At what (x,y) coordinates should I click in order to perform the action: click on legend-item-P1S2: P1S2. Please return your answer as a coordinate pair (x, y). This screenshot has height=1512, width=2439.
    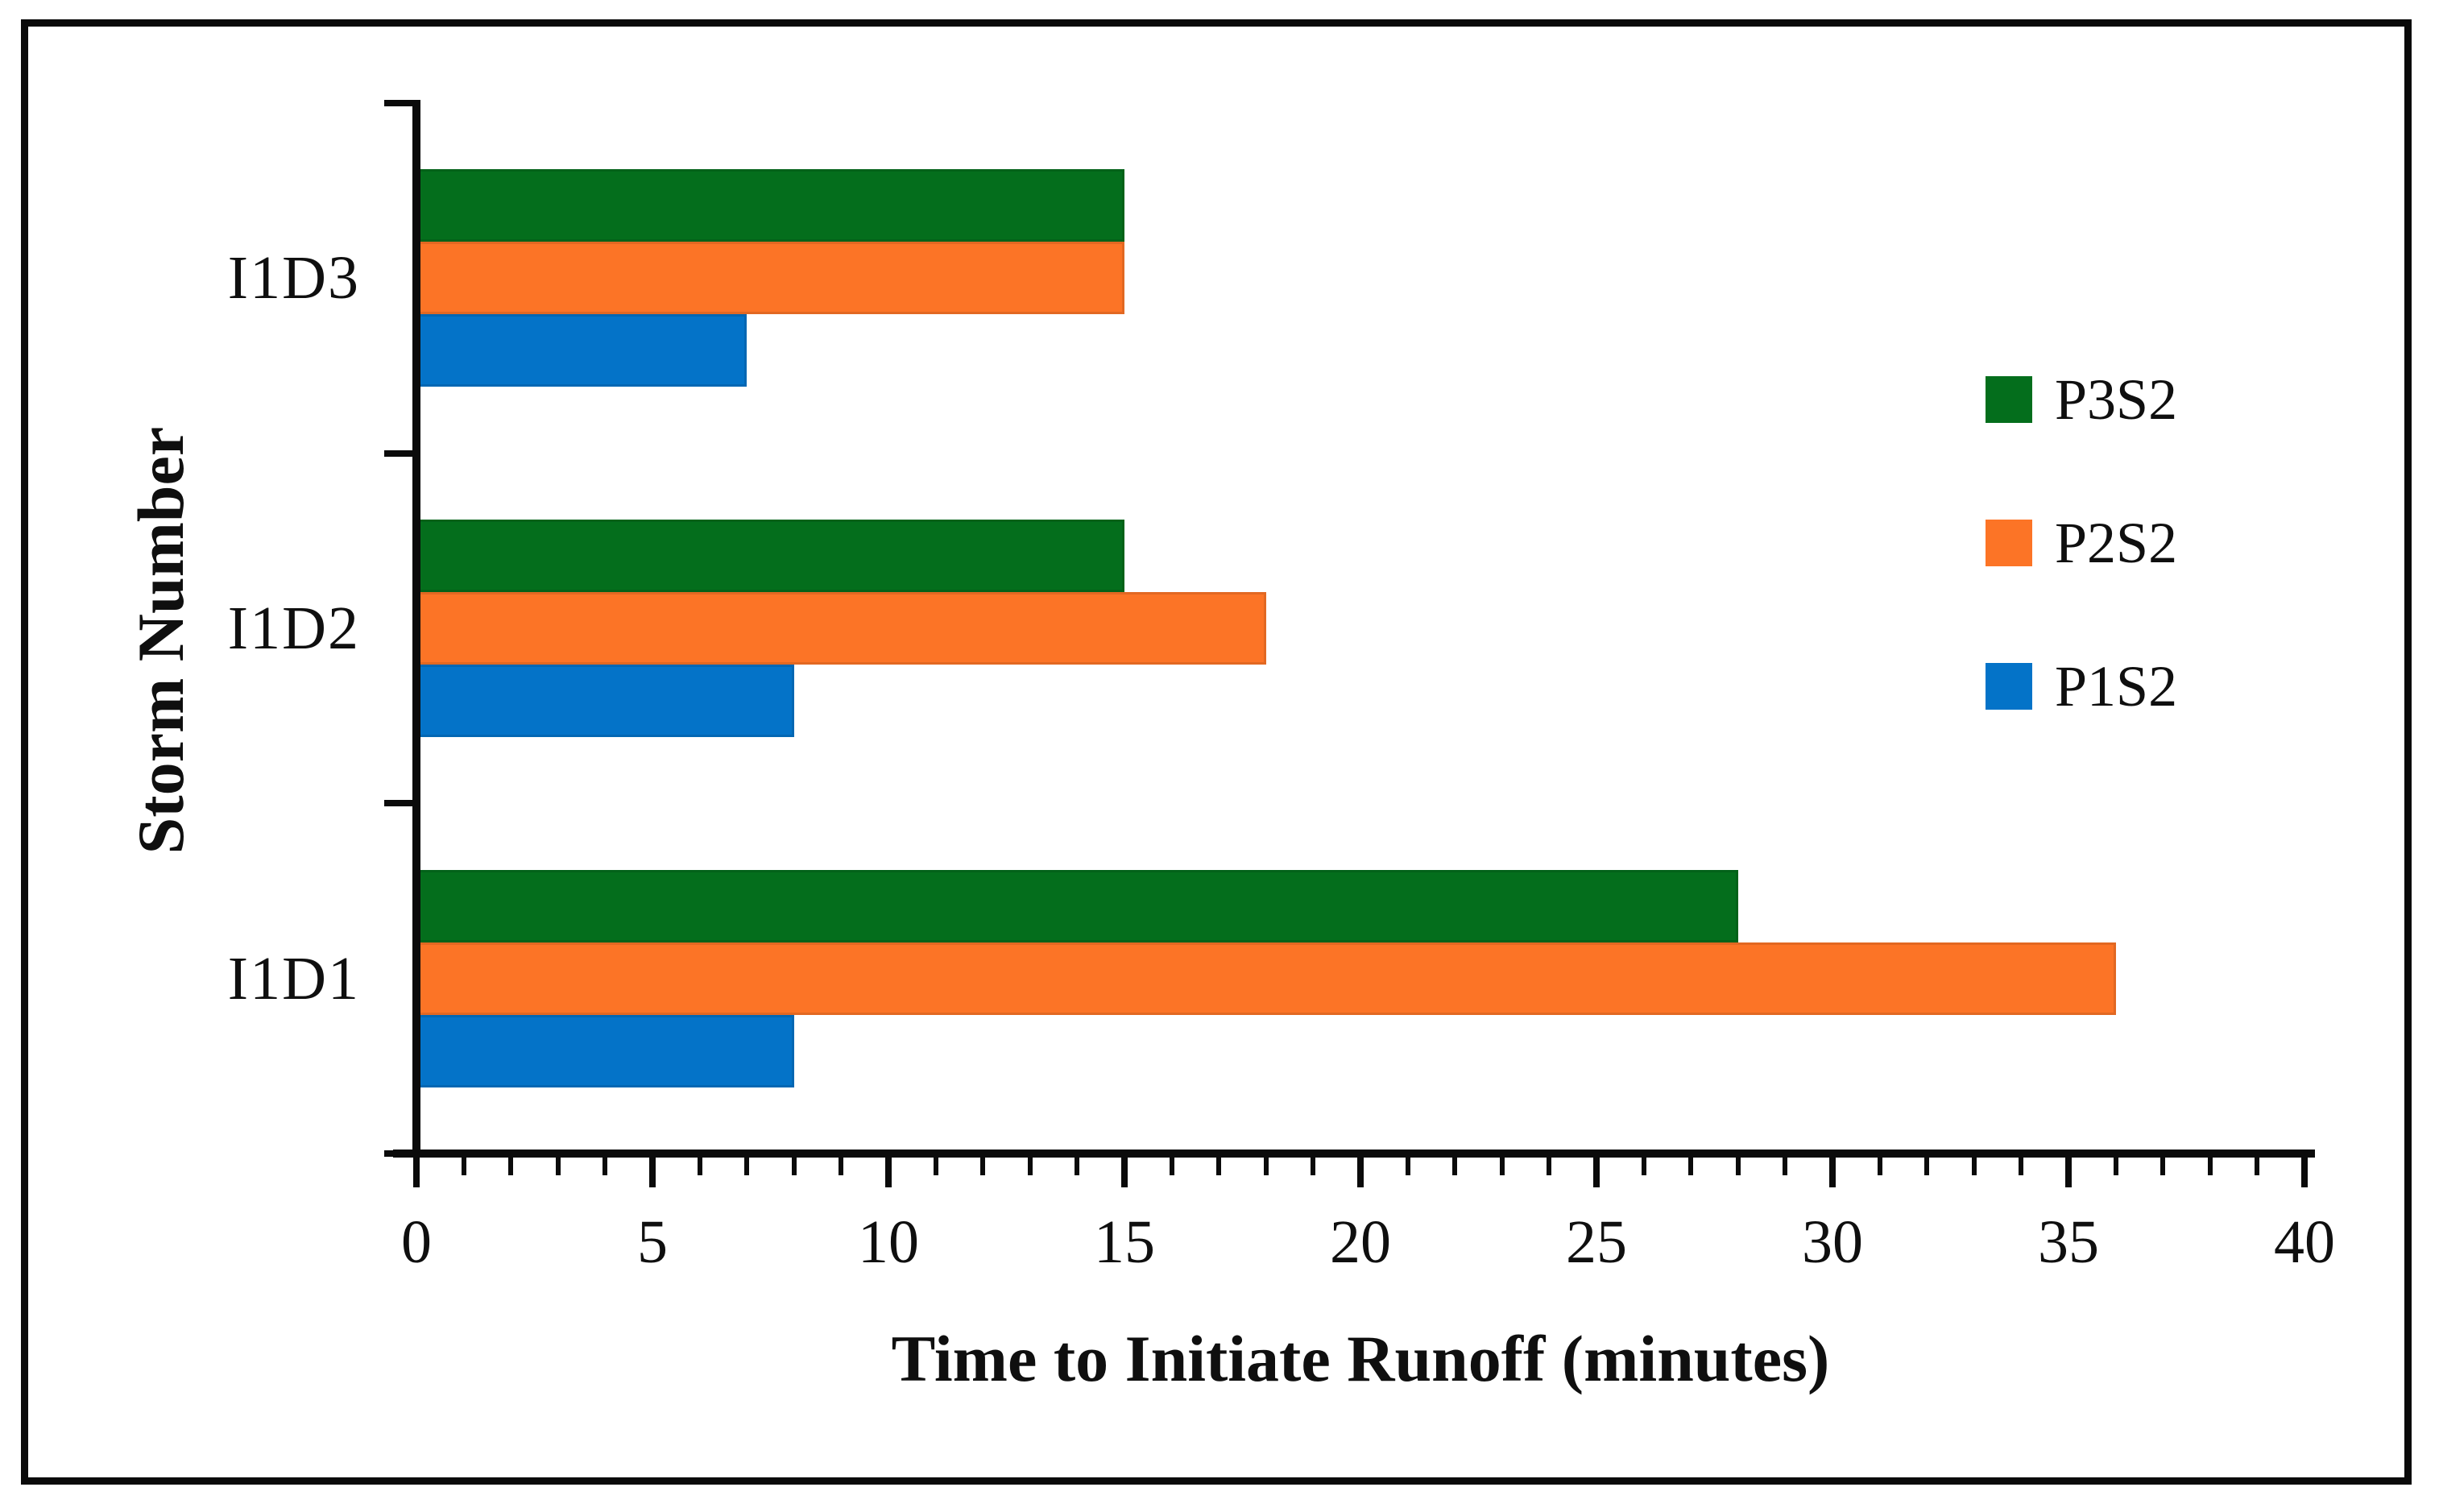
    Looking at the image, I should click on (2081, 686).